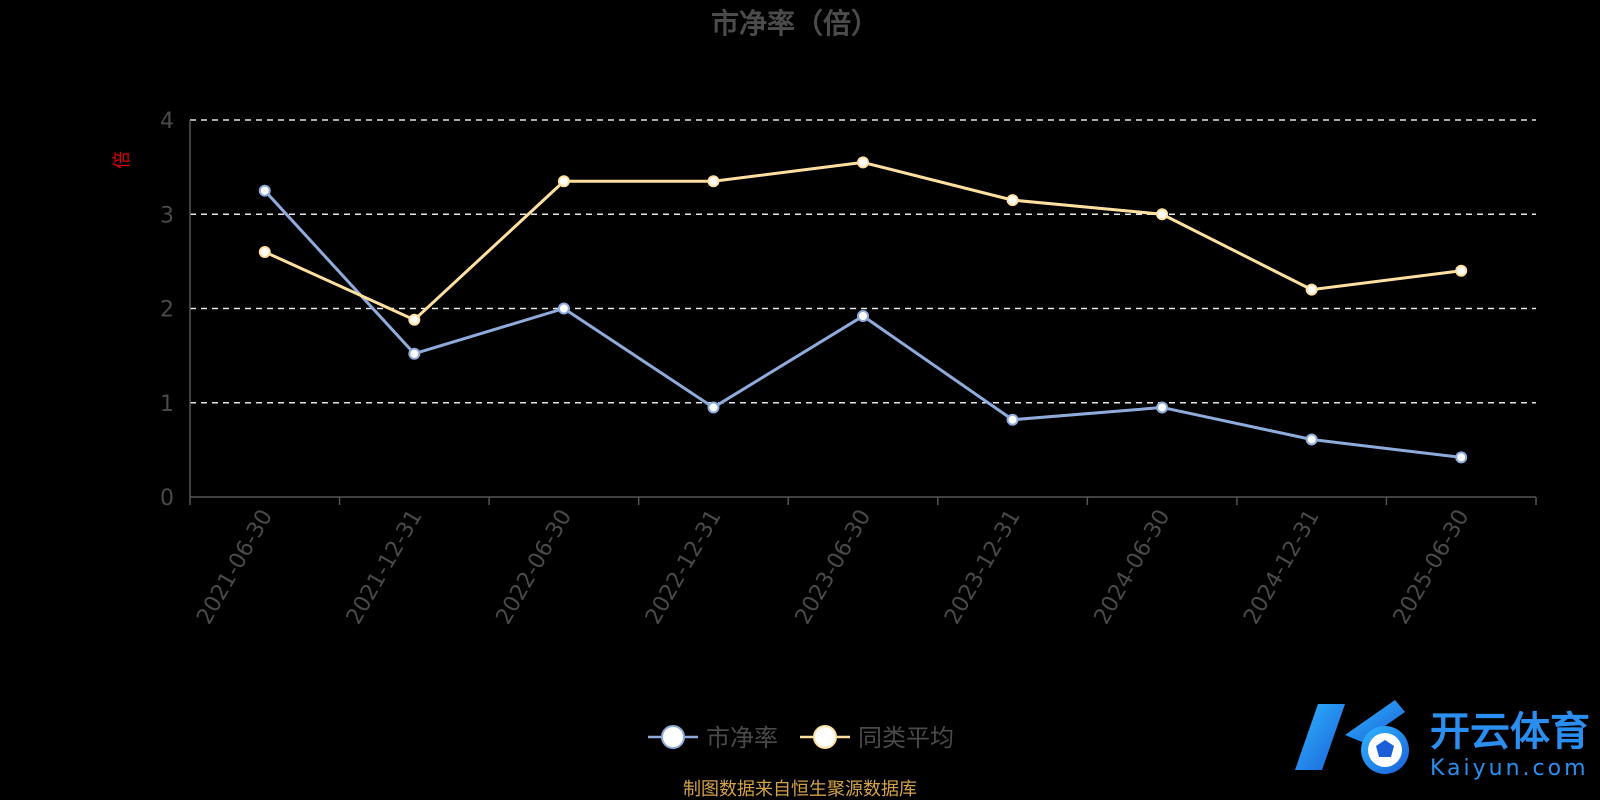  What do you see at coordinates (906, 738) in the screenshot?
I see `legend-label: 同类平均` at bounding box center [906, 738].